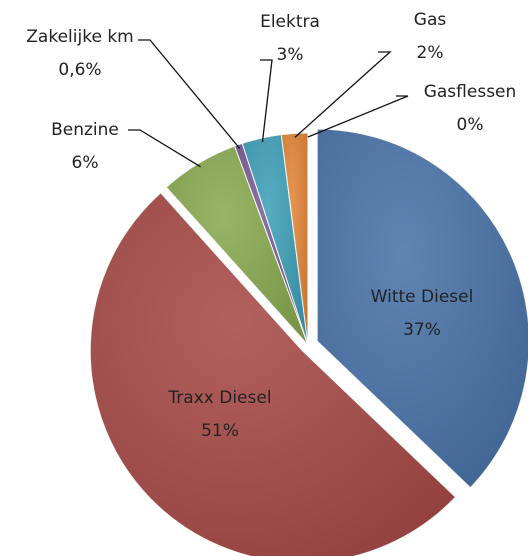  Describe the element at coordinates (220, 431) in the screenshot. I see `slice-value: 51%` at that location.